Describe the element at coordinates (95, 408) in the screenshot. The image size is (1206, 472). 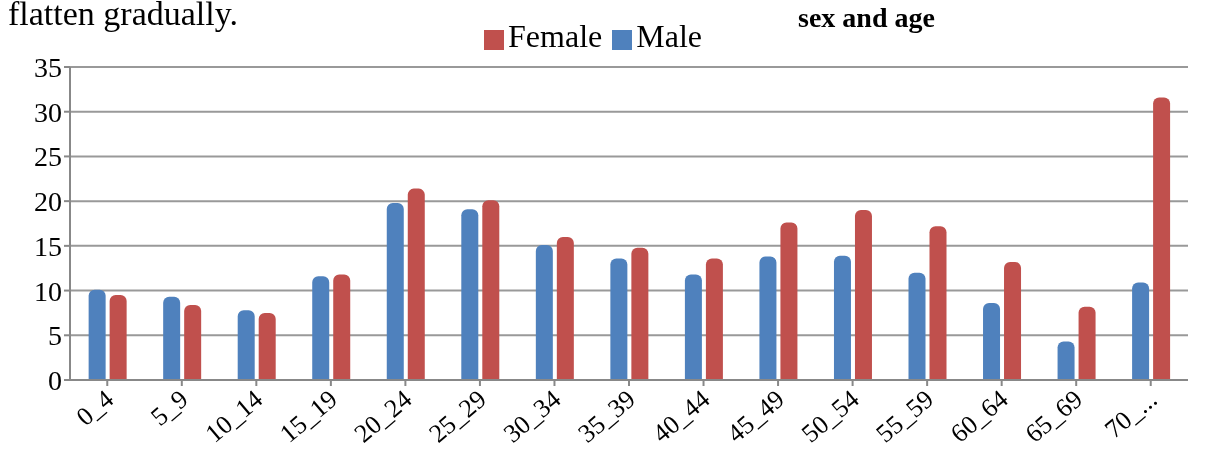
I see `x-tick-label: 0_4` at that location.